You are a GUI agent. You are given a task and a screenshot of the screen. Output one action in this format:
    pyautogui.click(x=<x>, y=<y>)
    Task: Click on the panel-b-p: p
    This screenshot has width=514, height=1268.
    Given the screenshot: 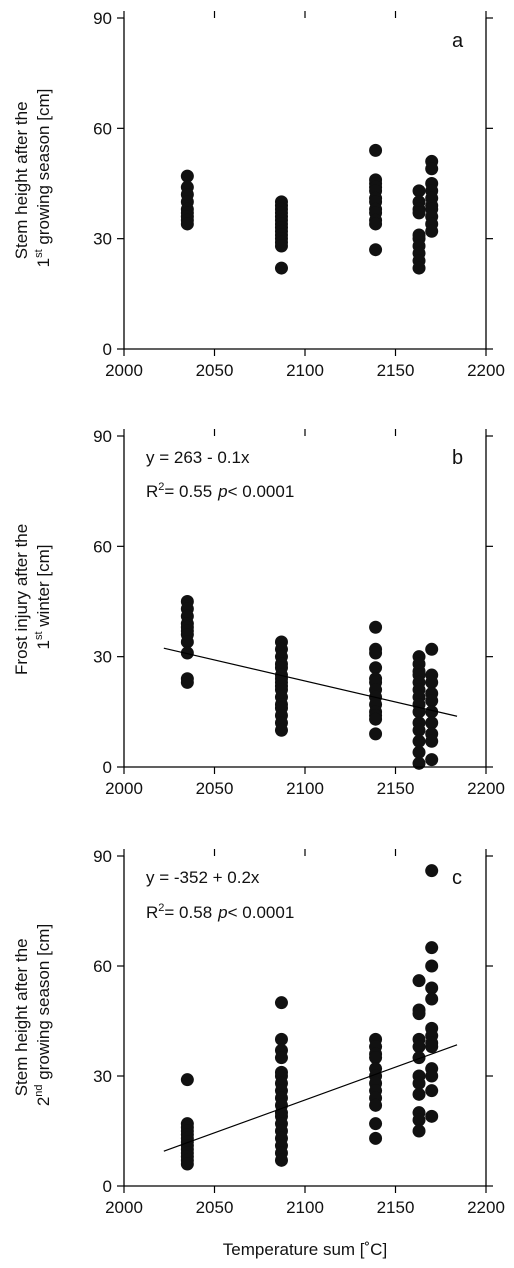 What is the action you would take?
    pyautogui.click(x=222, y=491)
    